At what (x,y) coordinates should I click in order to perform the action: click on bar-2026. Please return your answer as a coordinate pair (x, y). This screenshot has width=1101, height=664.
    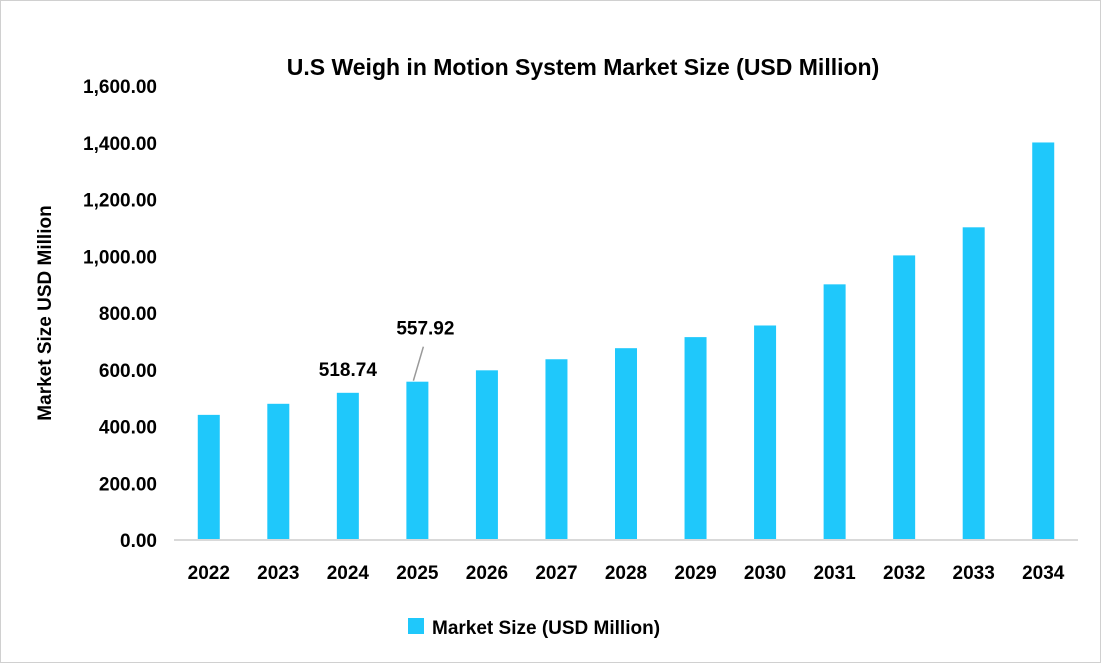
    Looking at the image, I should click on (486, 455).